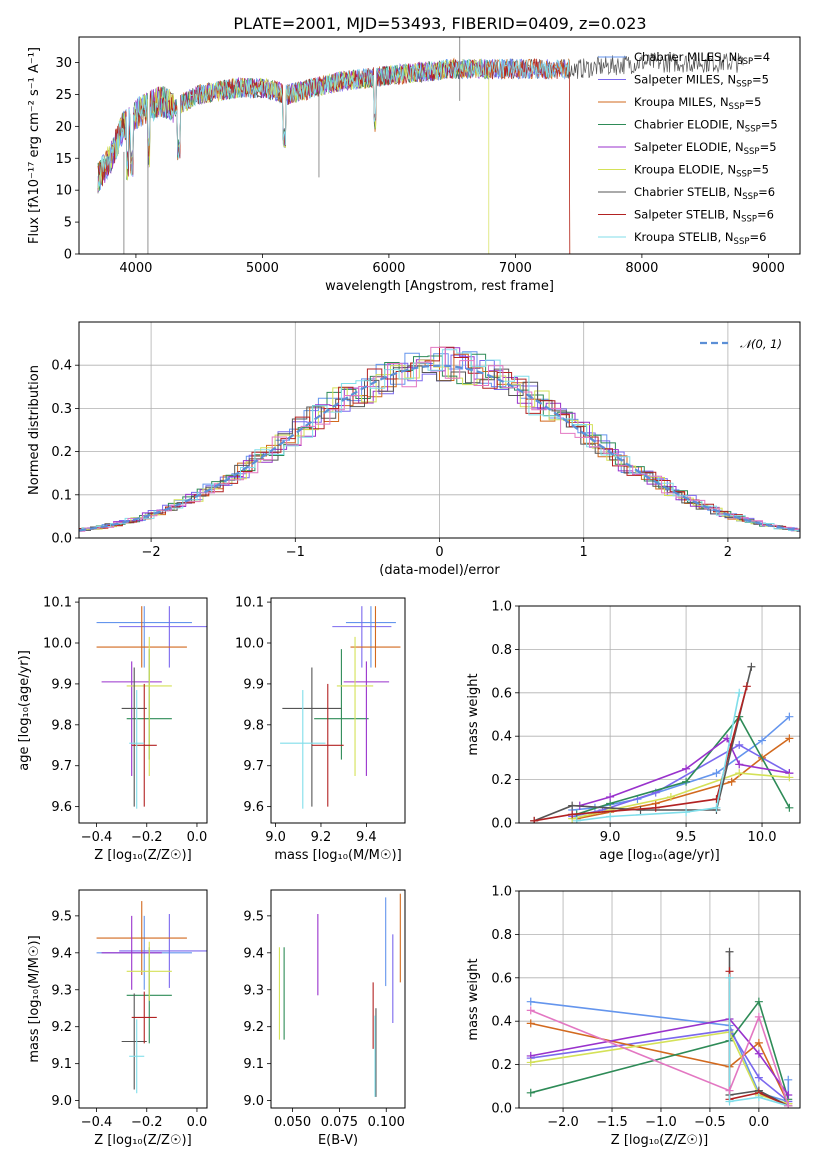 The height and width of the screenshot is (1170, 819). What do you see at coordinates (759, 1122) in the screenshot?
I see `weight-vs-Z-xtick-label: 0.0` at bounding box center [759, 1122].